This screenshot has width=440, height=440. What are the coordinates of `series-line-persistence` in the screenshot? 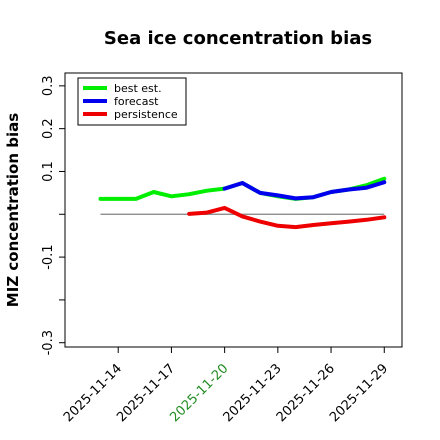 It's located at (287, 217).